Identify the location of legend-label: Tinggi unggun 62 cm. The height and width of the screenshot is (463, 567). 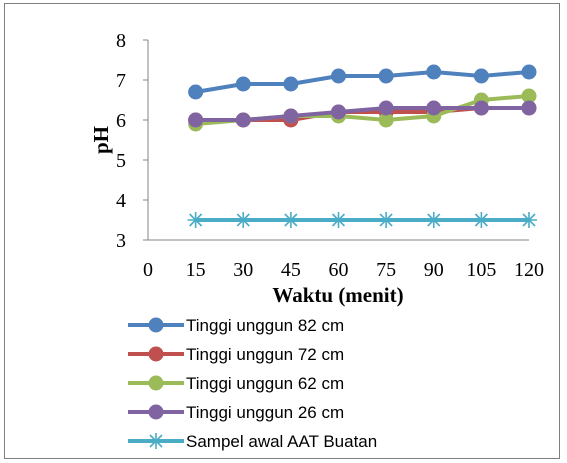
(265, 383).